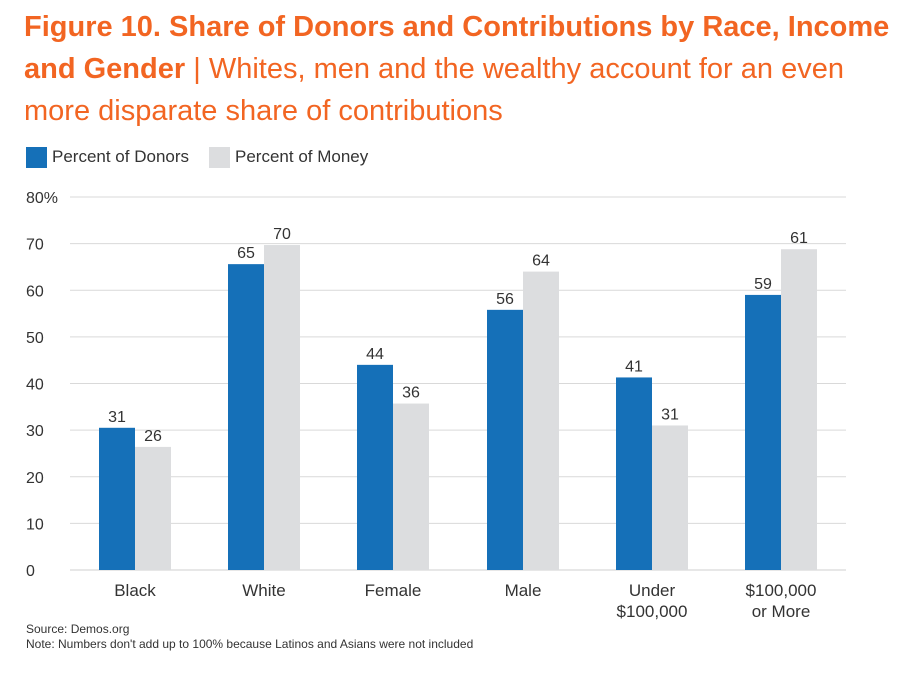 The image size is (924, 678). I want to click on x-tick-label-line: White, so click(263, 590).